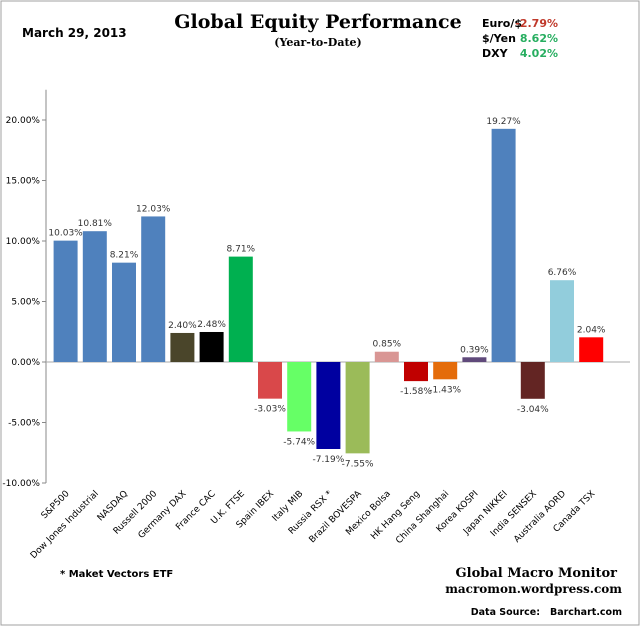 The image size is (640, 626). What do you see at coordinates (65, 234) in the screenshot?
I see `value-label: 10.03%` at bounding box center [65, 234].